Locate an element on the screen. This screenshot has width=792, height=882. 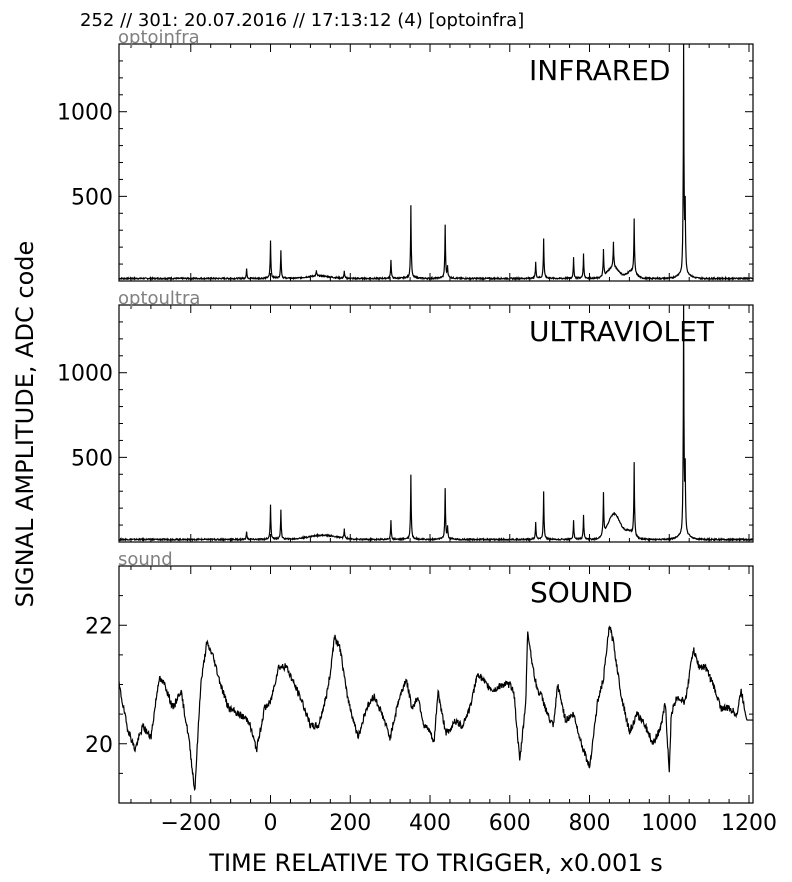
xtick-label: 400 is located at coordinates (430, 823).